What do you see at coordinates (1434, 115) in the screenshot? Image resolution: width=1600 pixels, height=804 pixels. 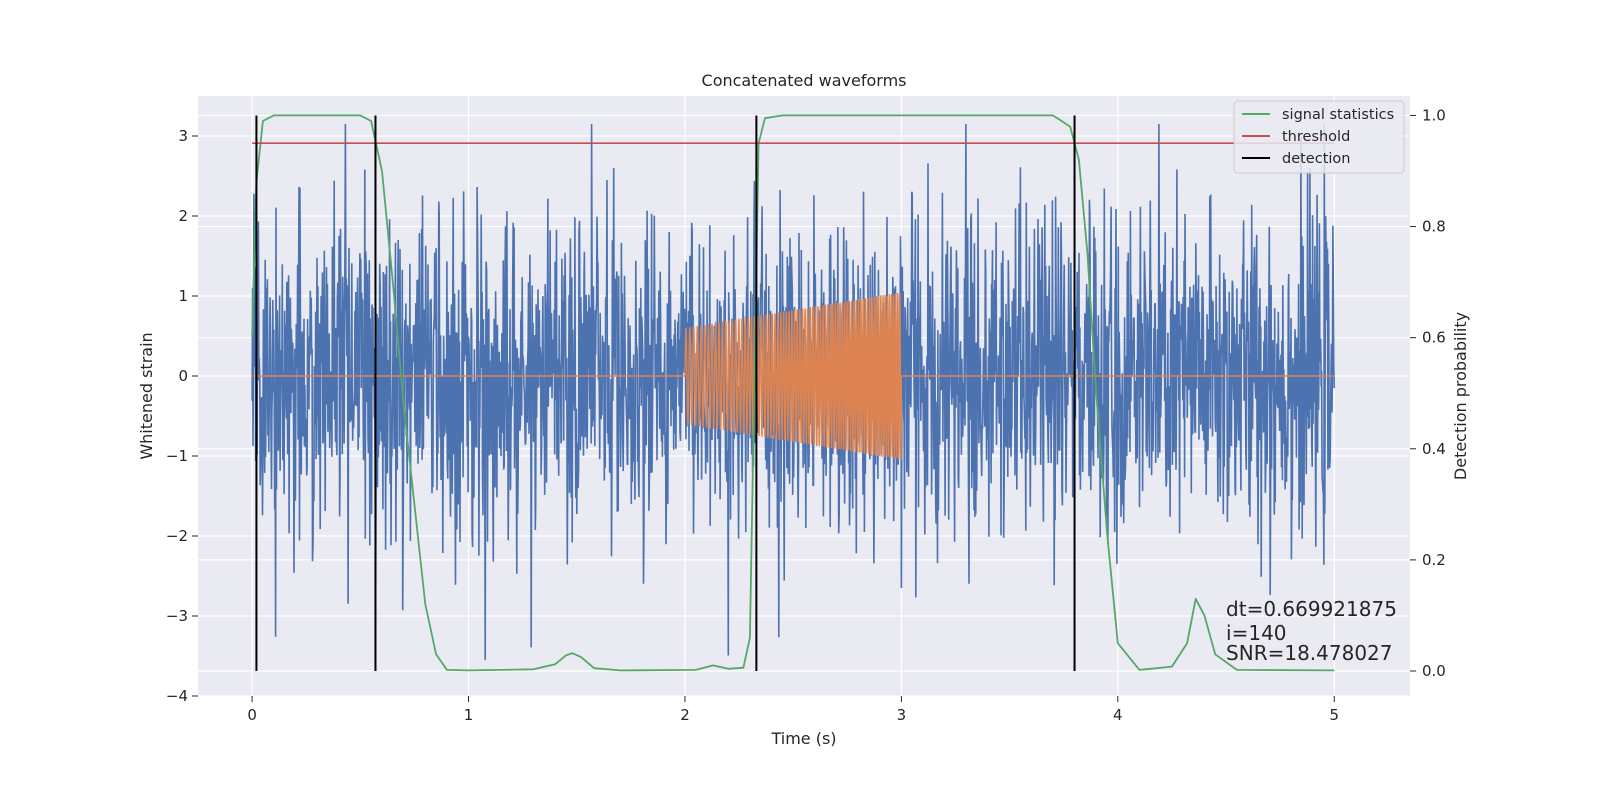 I see `y2-tick-label: 1.0` at bounding box center [1434, 115].